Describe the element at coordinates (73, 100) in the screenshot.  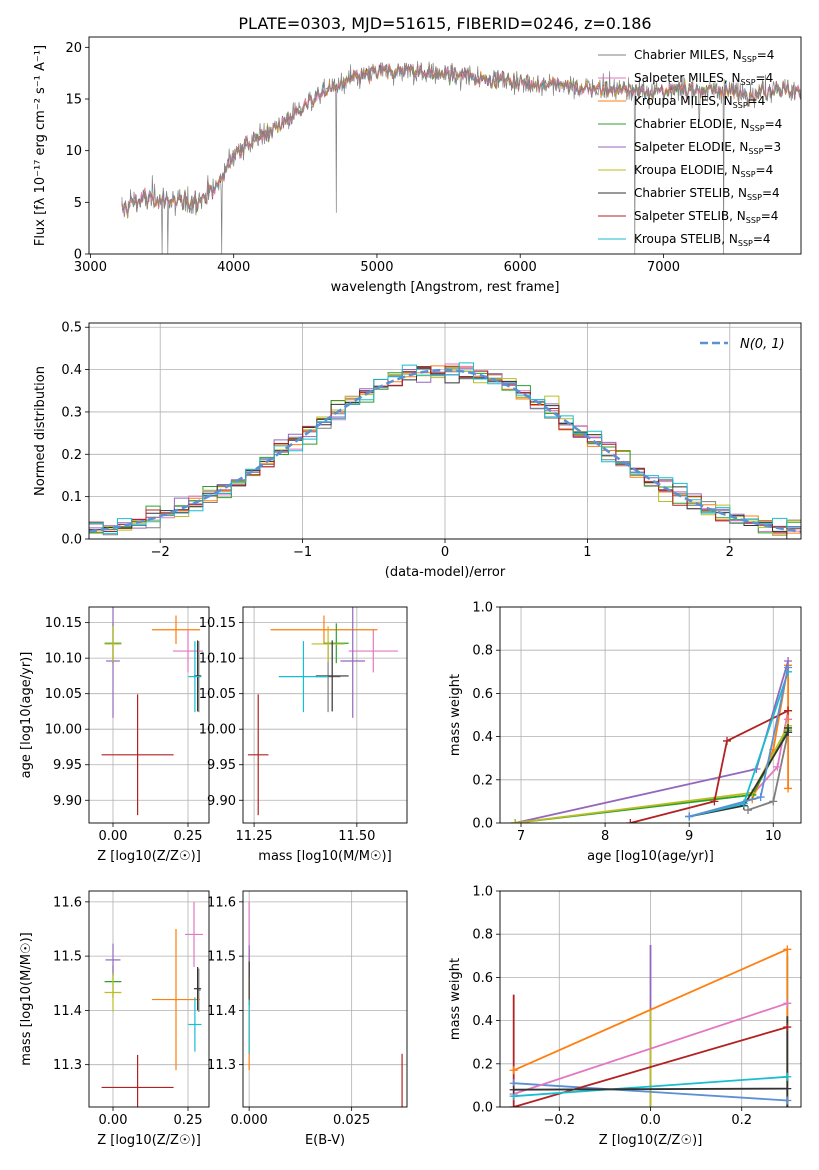
I see `y-tick-label: 15` at that location.